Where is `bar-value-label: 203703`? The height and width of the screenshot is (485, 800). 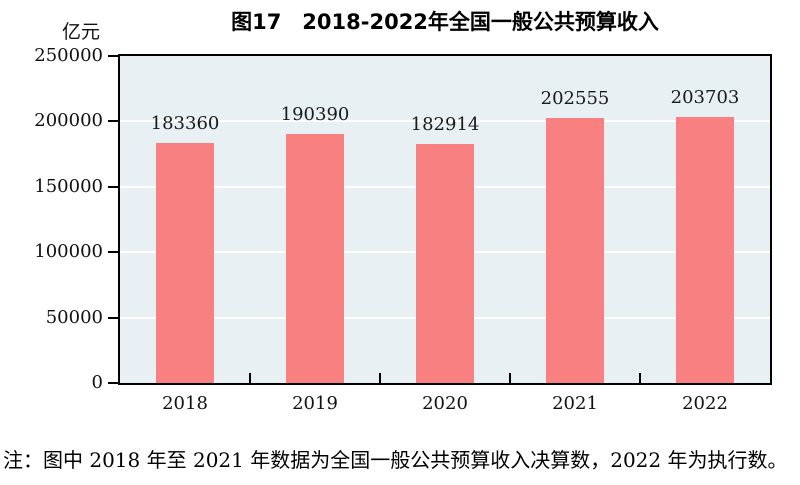 bar-value-label: 203703 is located at coordinates (705, 97).